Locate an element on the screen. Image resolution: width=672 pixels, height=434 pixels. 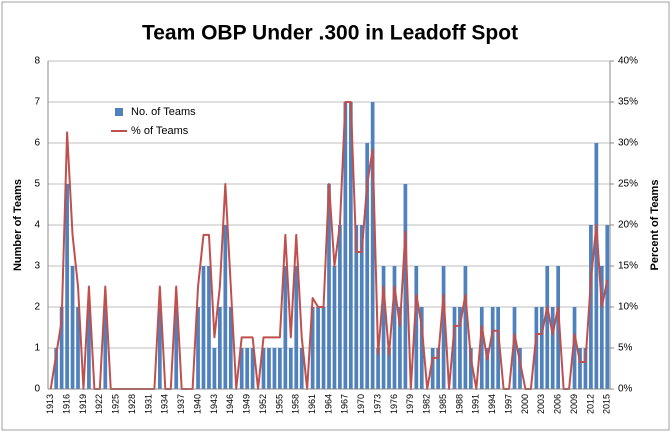
x-tick-label: 1922 is located at coordinates (99, 404).